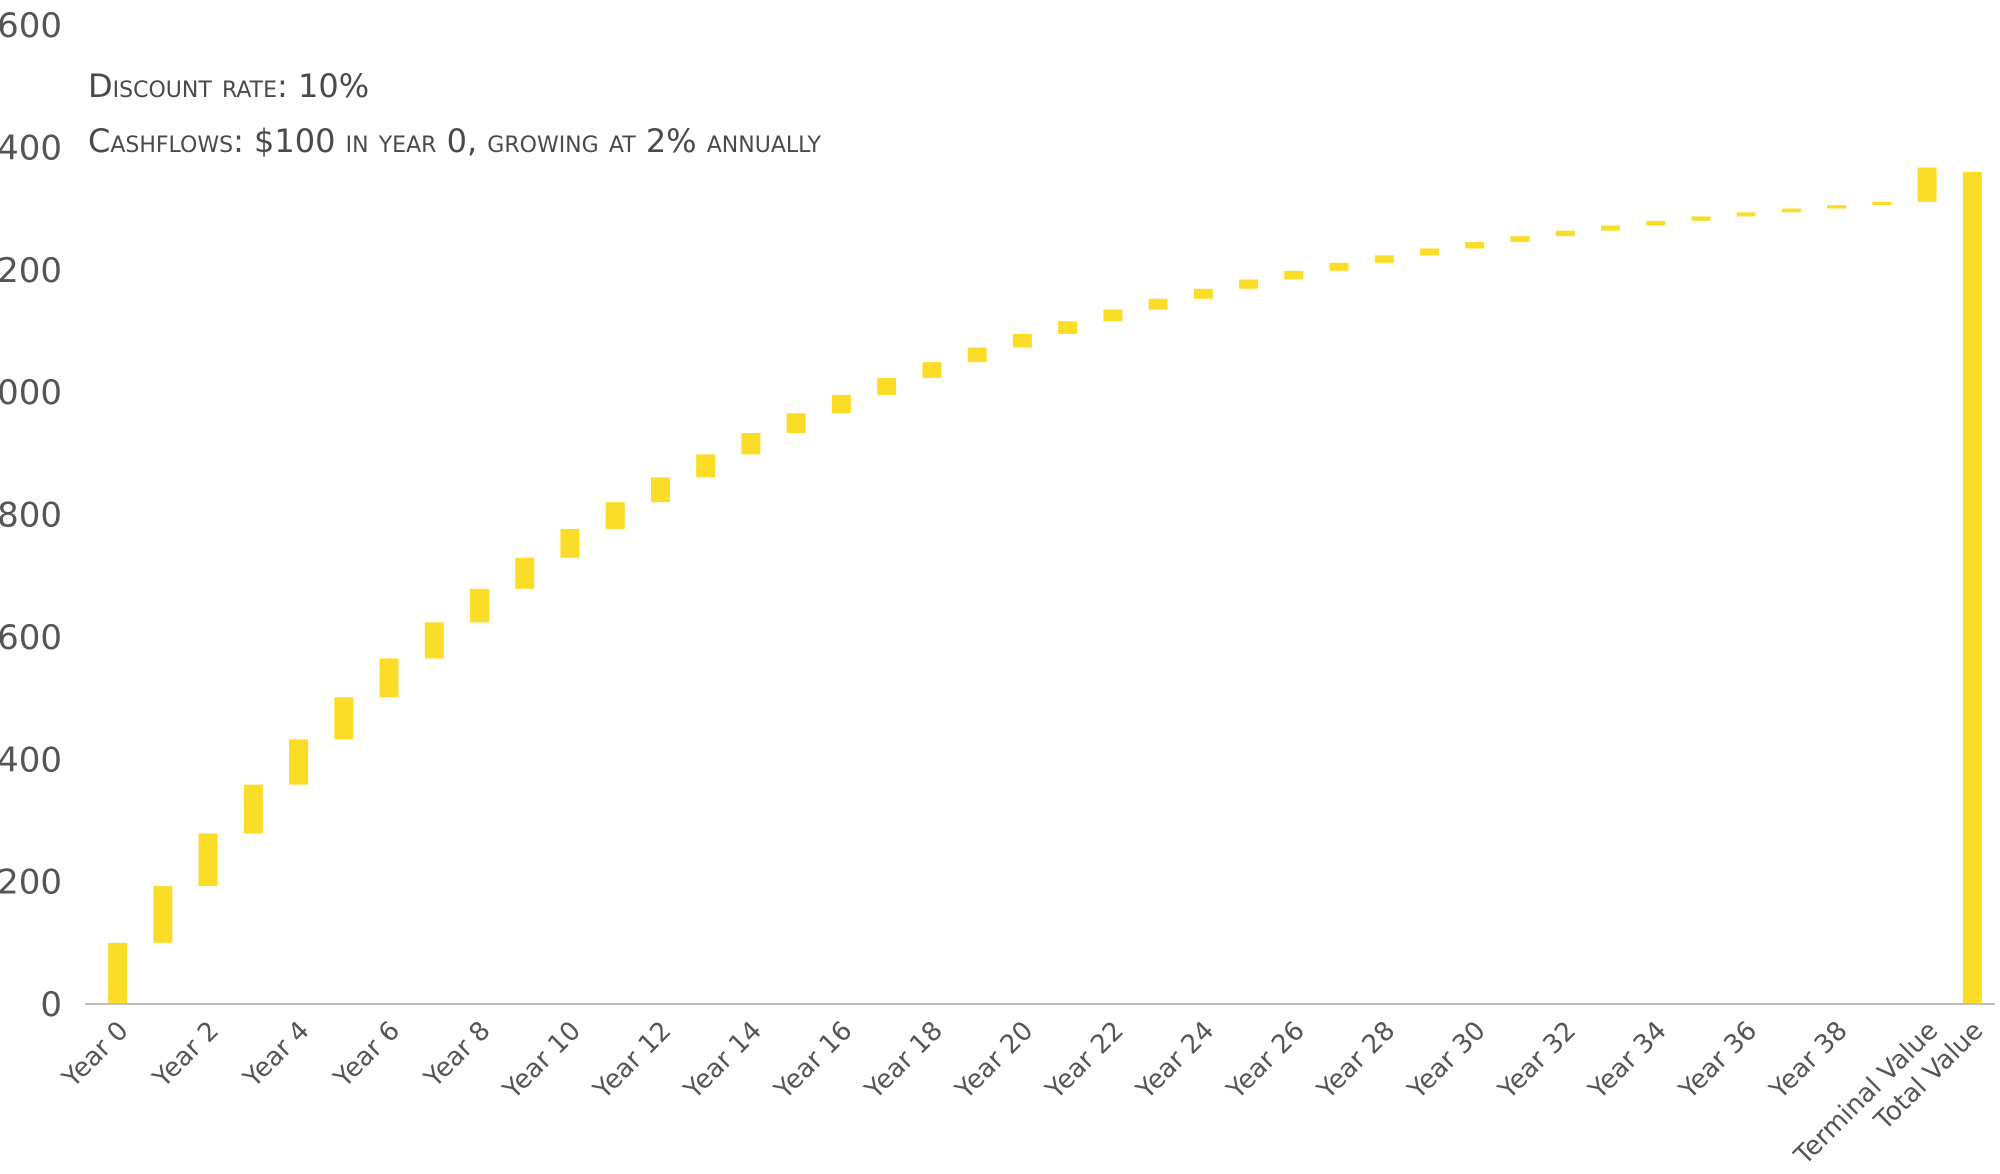 The height and width of the screenshot is (1174, 2000). What do you see at coordinates (276, 1055) in the screenshot?
I see `x-tick-label: Year 4` at bounding box center [276, 1055].